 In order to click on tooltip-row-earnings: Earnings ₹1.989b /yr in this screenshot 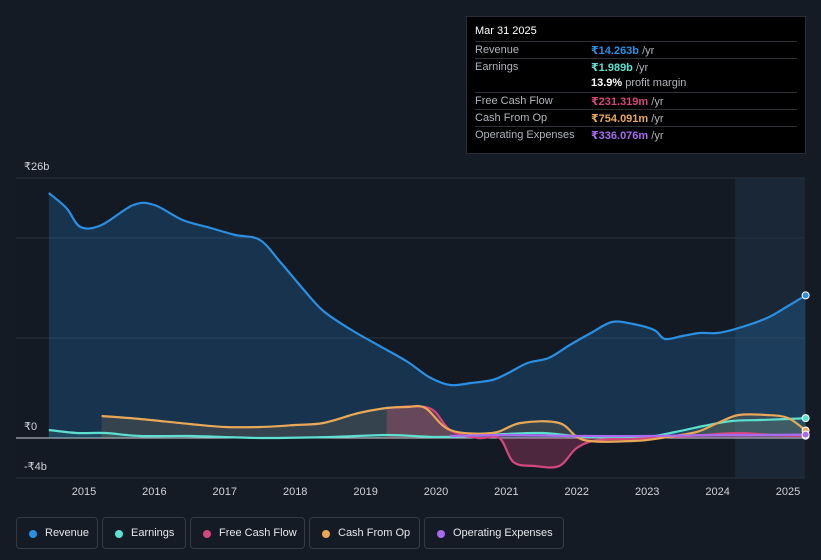, I will do `click(636, 67)`.